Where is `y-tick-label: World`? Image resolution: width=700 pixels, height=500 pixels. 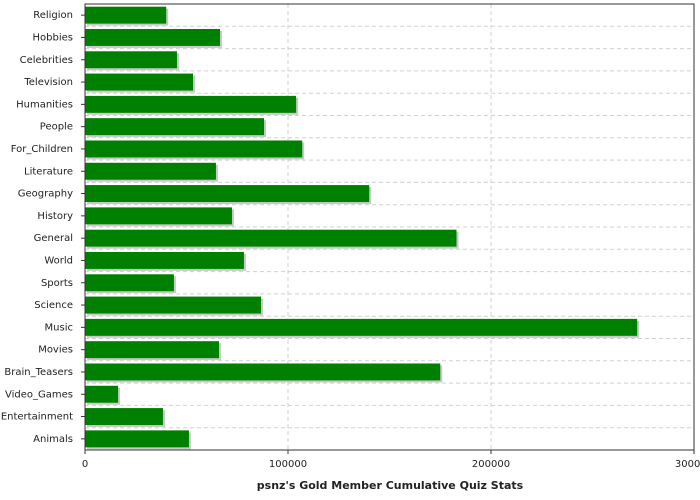 y-tick-label: World is located at coordinates (58, 260).